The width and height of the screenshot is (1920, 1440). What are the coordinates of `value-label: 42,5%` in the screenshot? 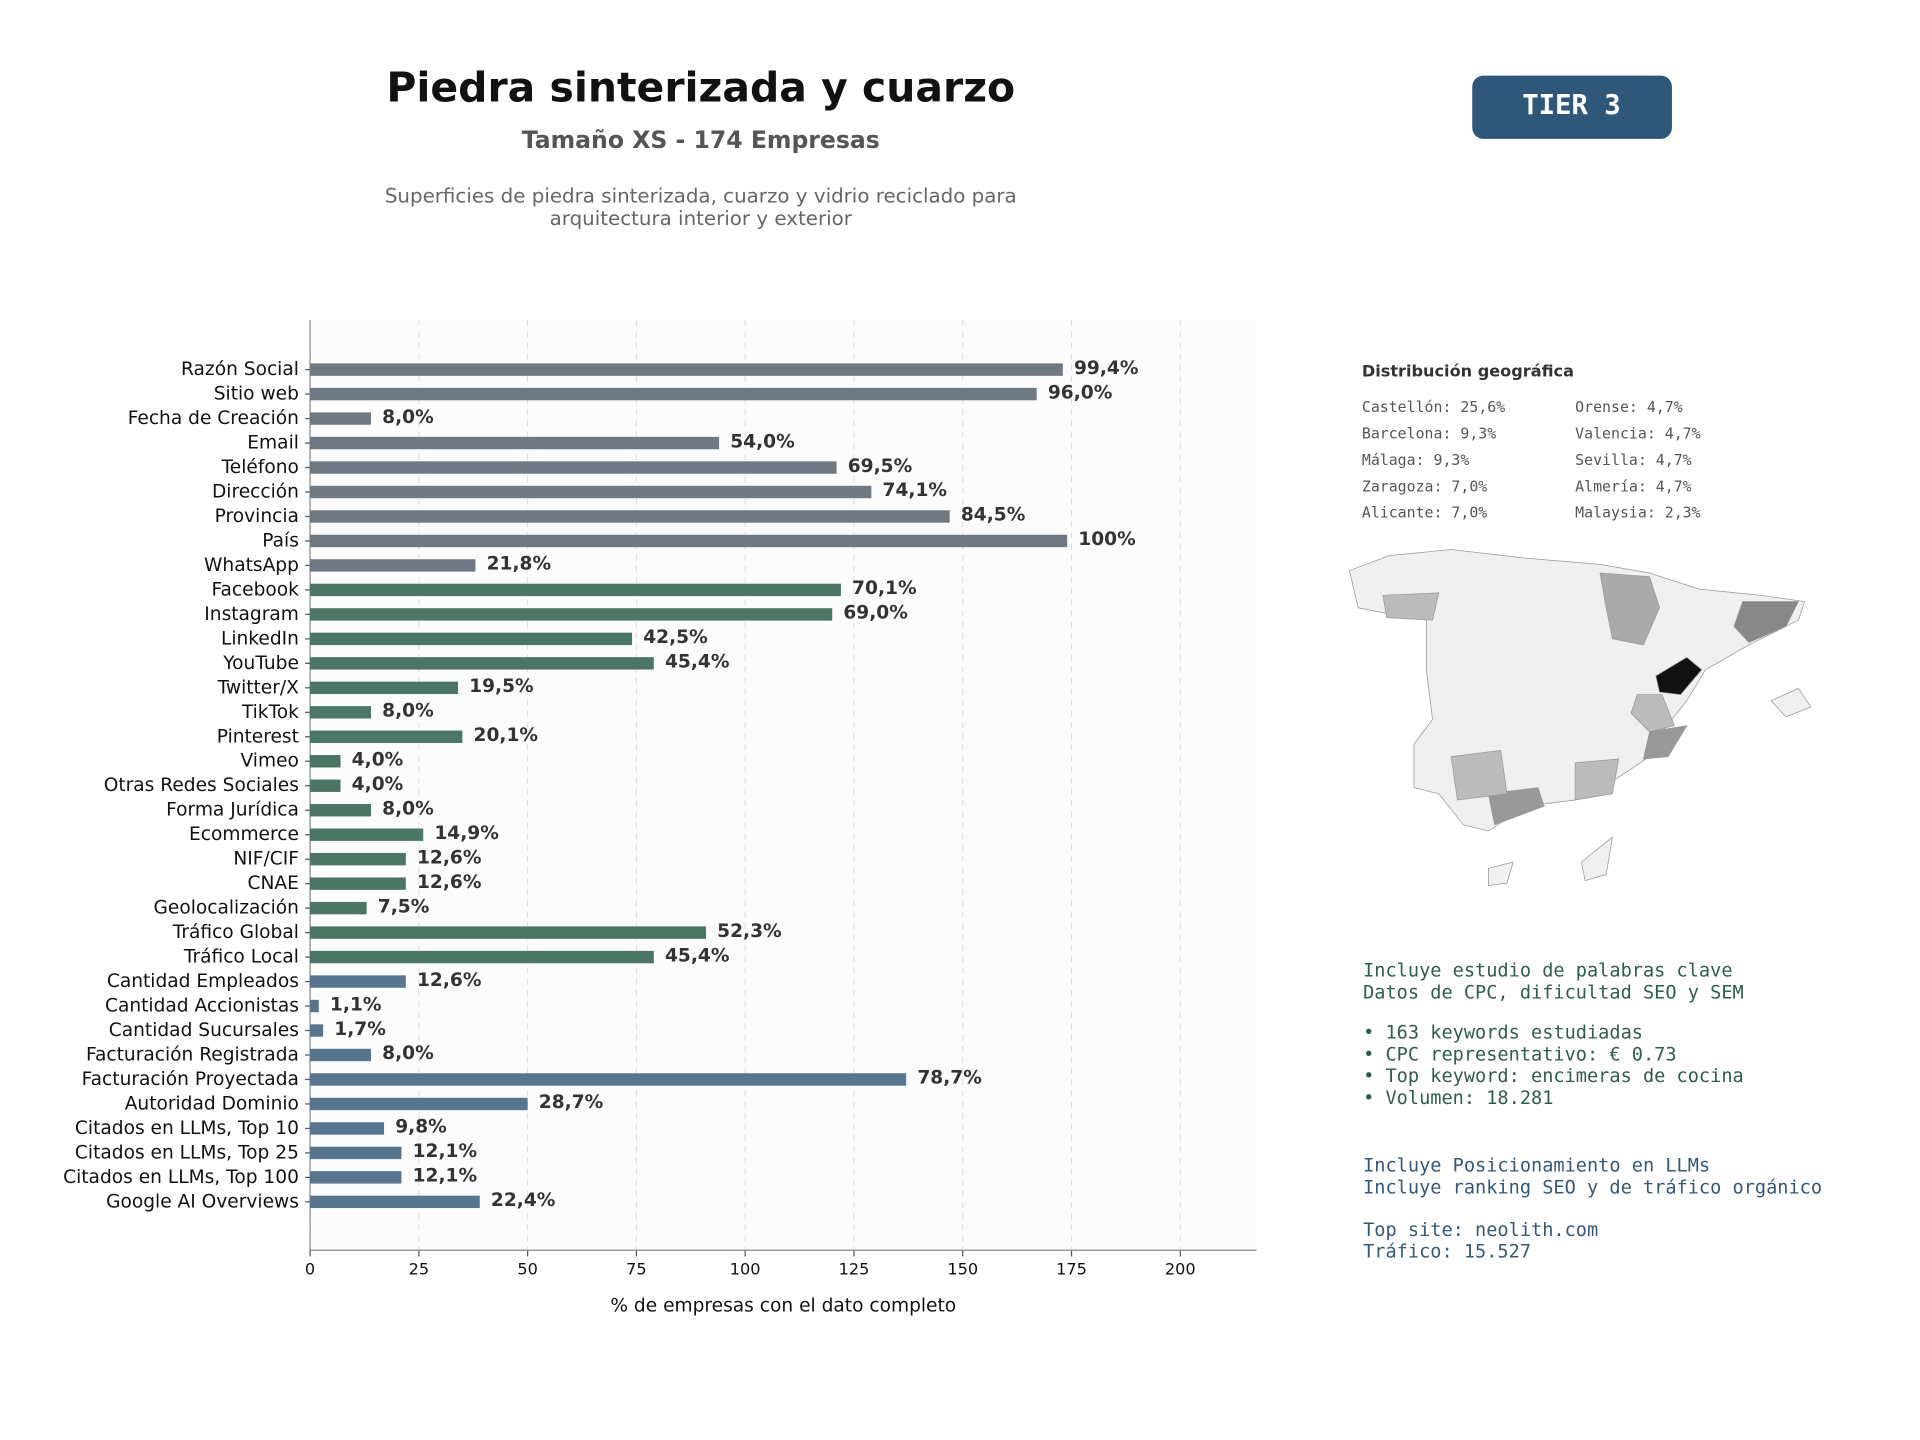 It's located at (675, 637).